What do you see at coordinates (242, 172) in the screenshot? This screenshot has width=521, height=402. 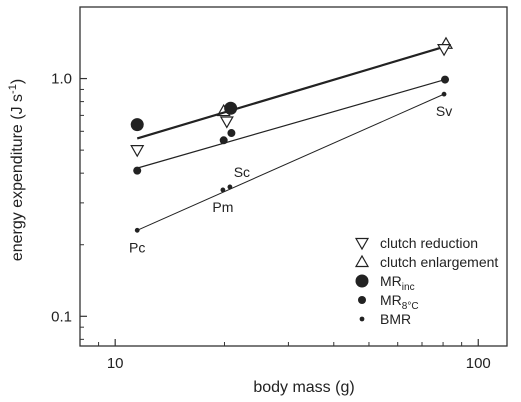 I see `point-label: Sc` at bounding box center [242, 172].